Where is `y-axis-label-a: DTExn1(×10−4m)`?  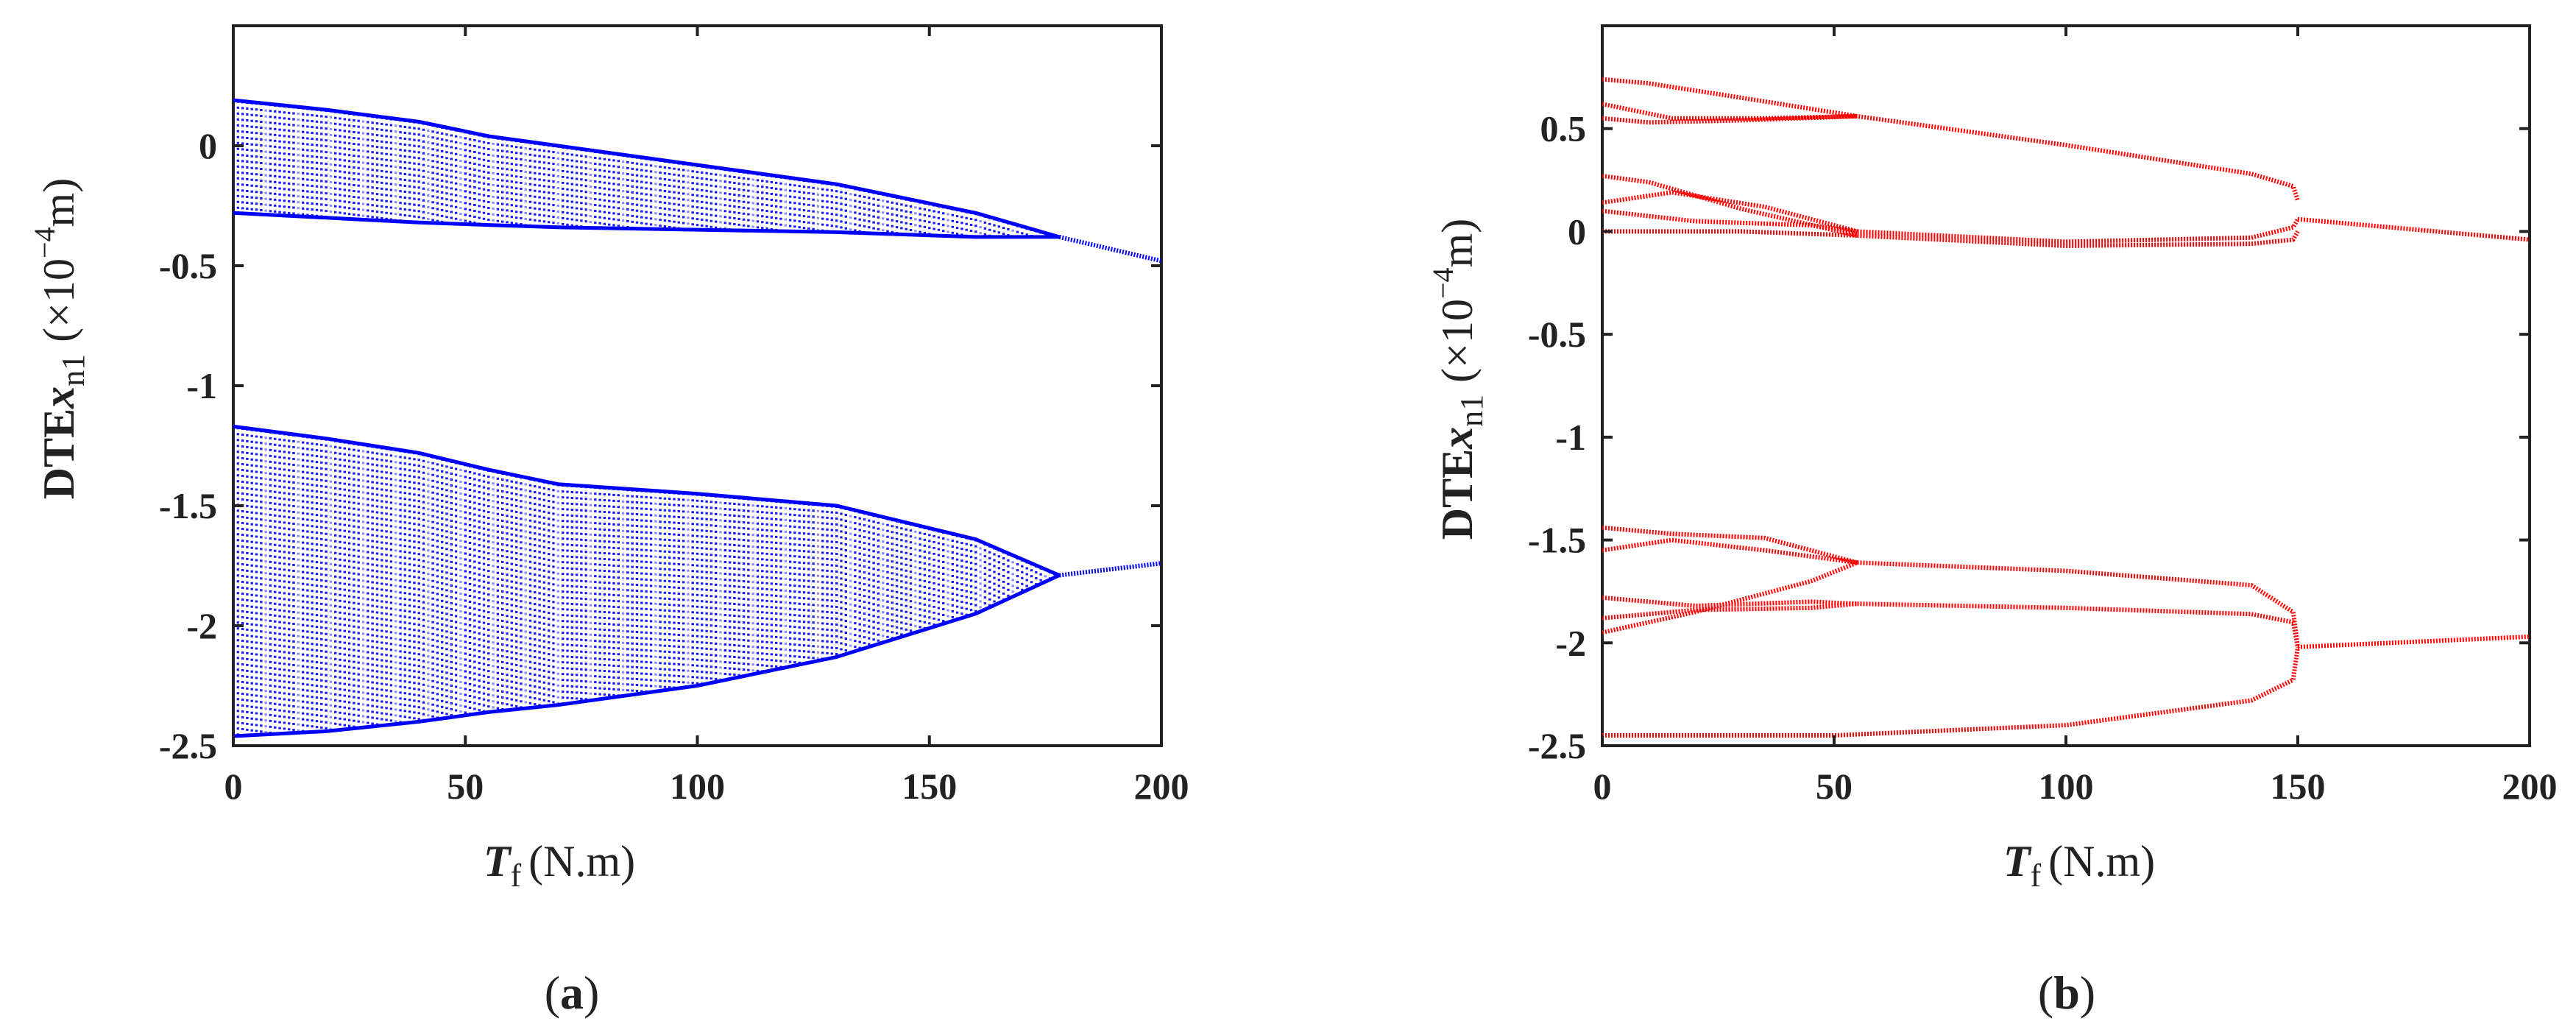 y-axis-label-a: DTExn1(×10−4m) is located at coordinates (59, 338).